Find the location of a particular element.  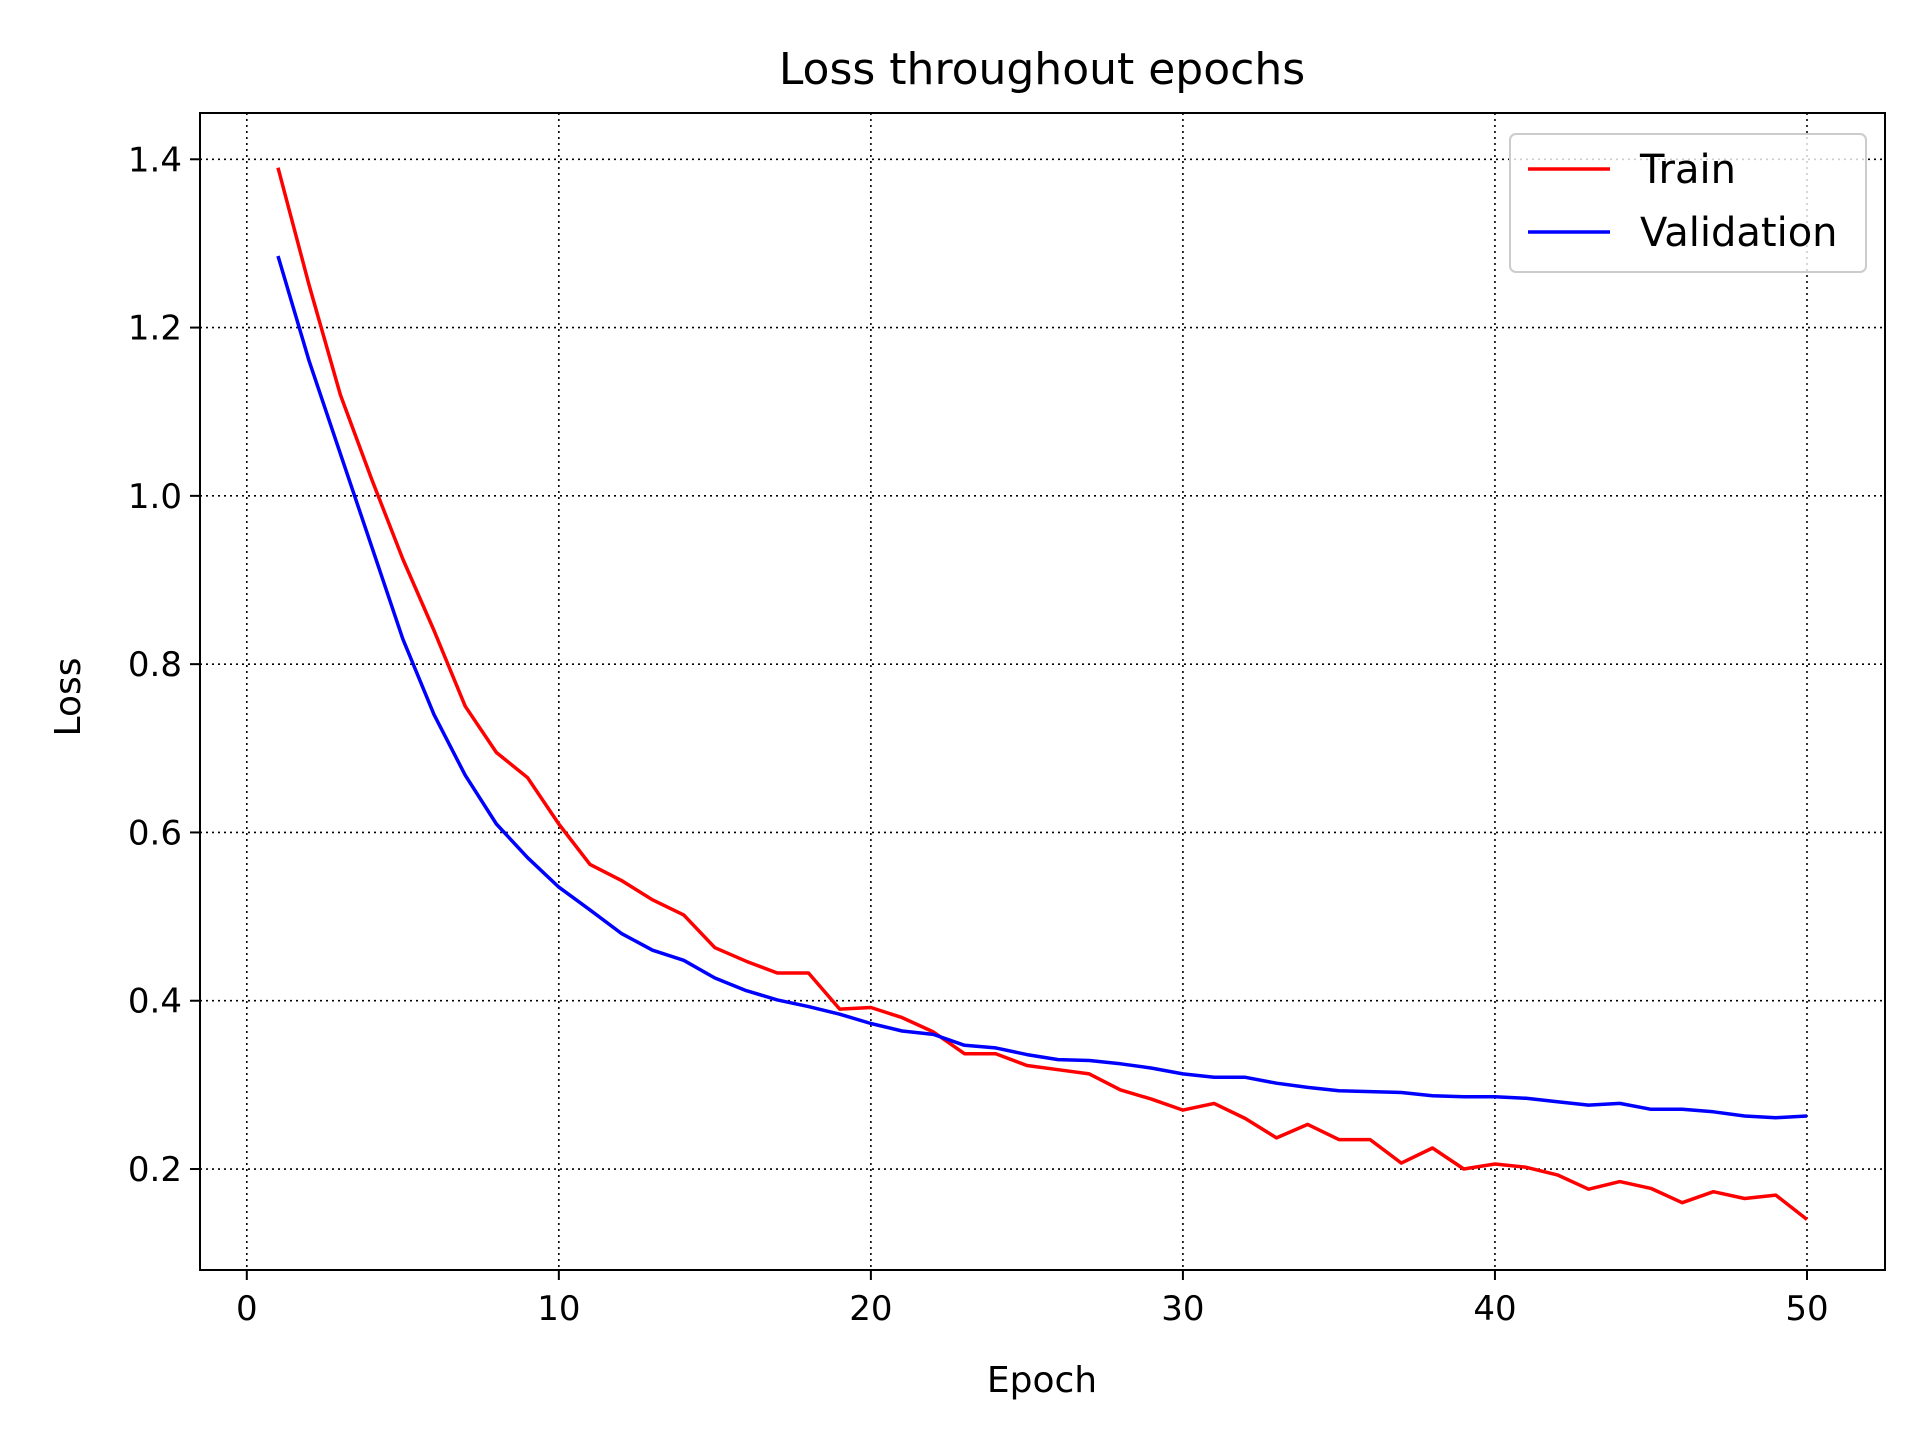

y-axis-label: Loss is located at coordinates (68, 697).